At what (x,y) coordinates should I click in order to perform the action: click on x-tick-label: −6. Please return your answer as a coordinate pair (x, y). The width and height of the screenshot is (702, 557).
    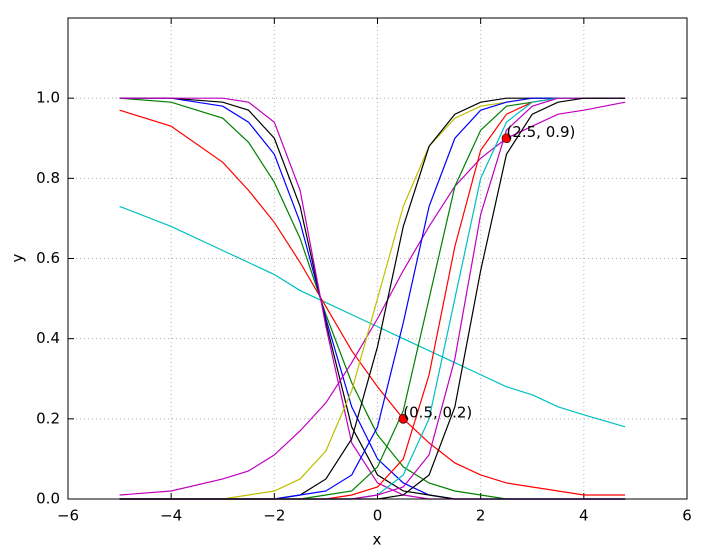
    Looking at the image, I should click on (68, 516).